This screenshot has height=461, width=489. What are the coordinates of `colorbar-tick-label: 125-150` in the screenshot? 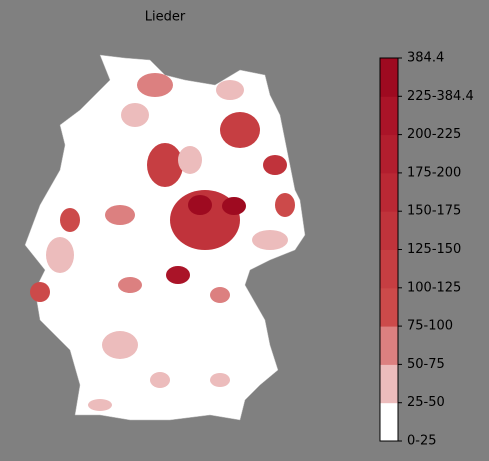 It's located at (434, 249).